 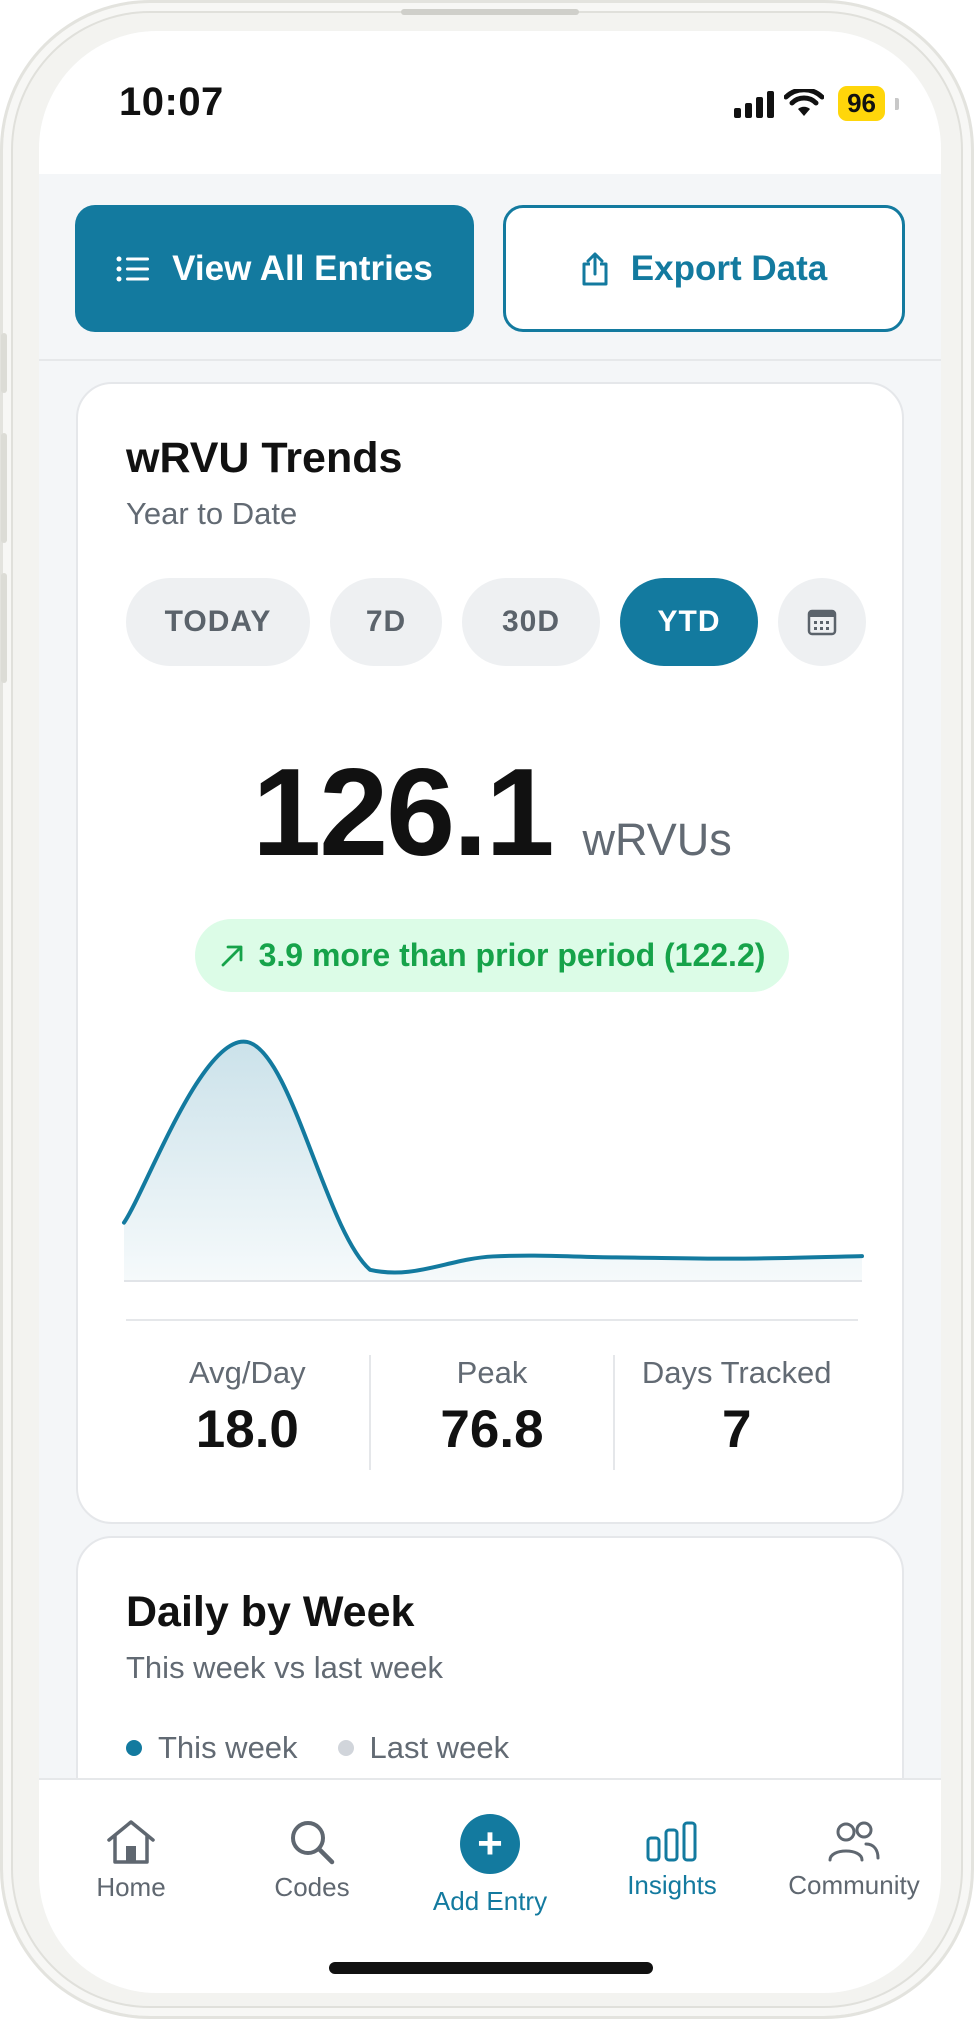 What do you see at coordinates (439, 1747) in the screenshot?
I see `legend-label: Last week` at bounding box center [439, 1747].